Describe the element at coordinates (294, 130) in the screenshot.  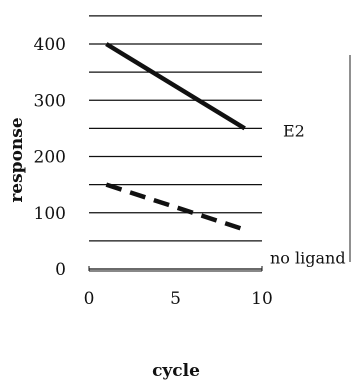
I see `series-label-e2: E2` at that location.